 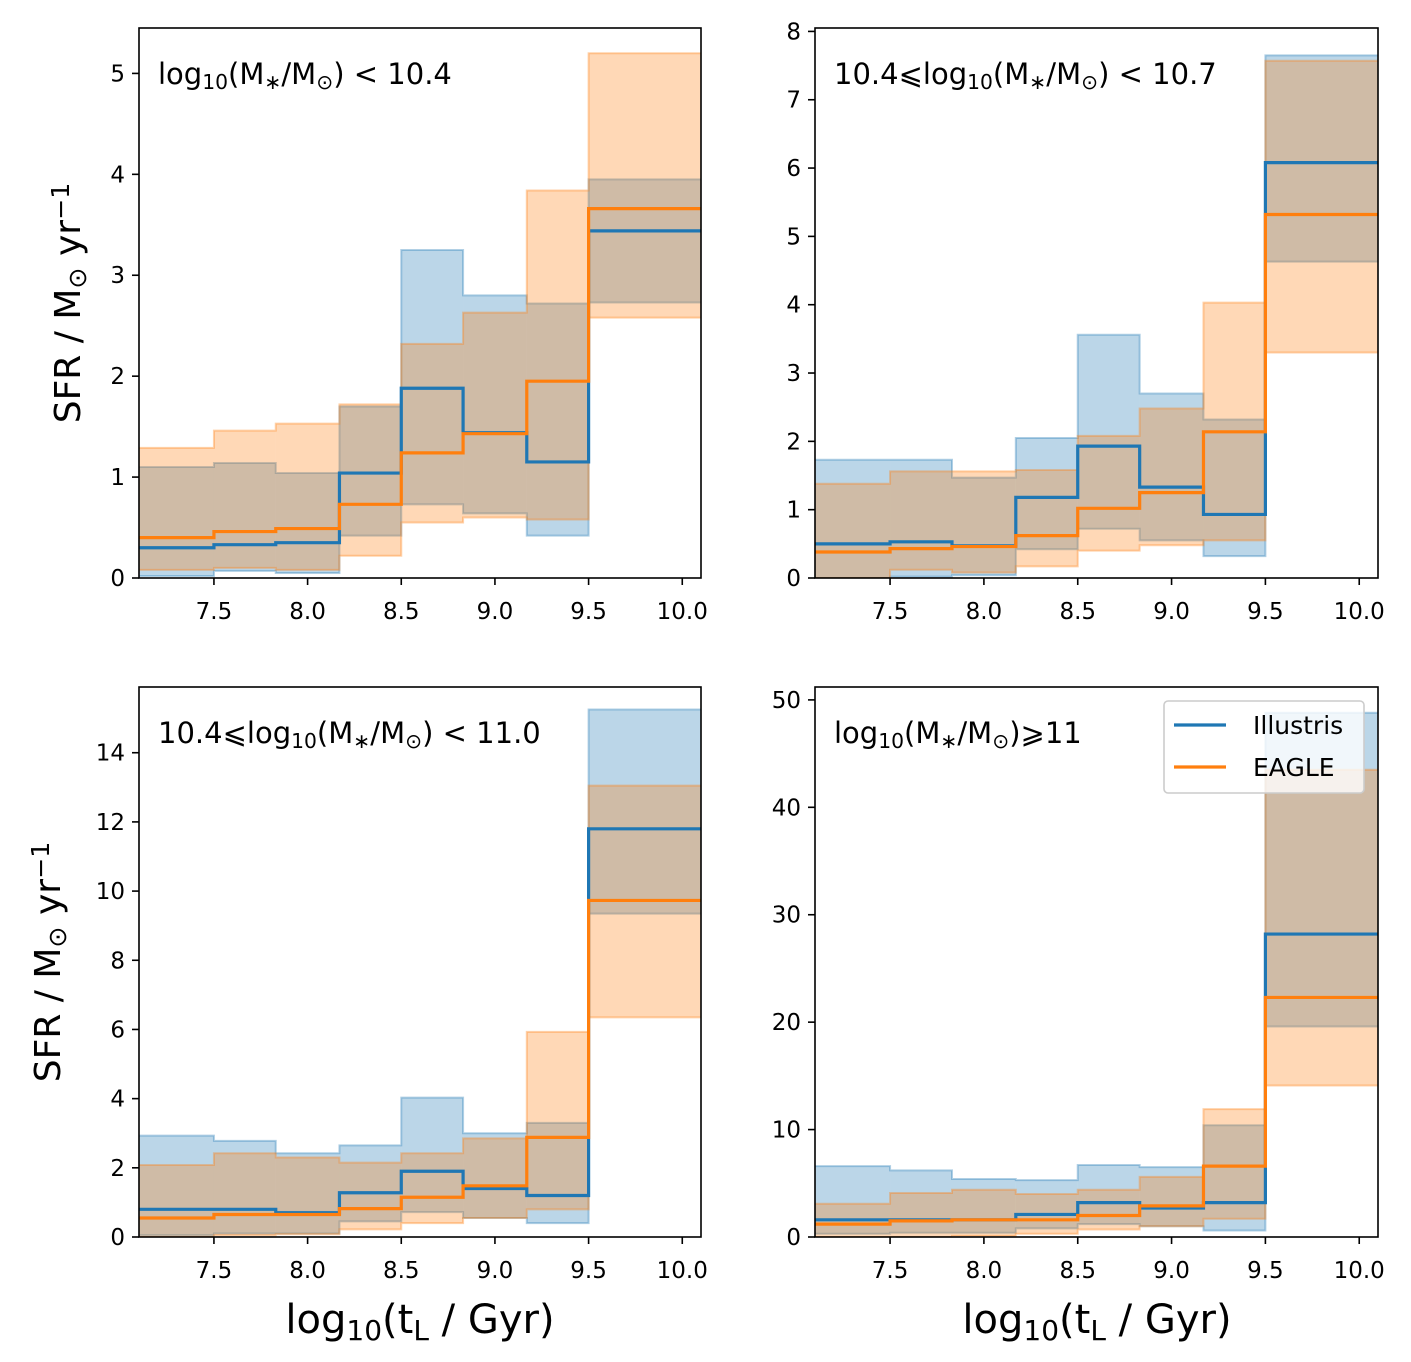 I want to click on panel-mass-bin-annotation: log10(M∗/M⊙) < 10.4, so click(x=305, y=75).